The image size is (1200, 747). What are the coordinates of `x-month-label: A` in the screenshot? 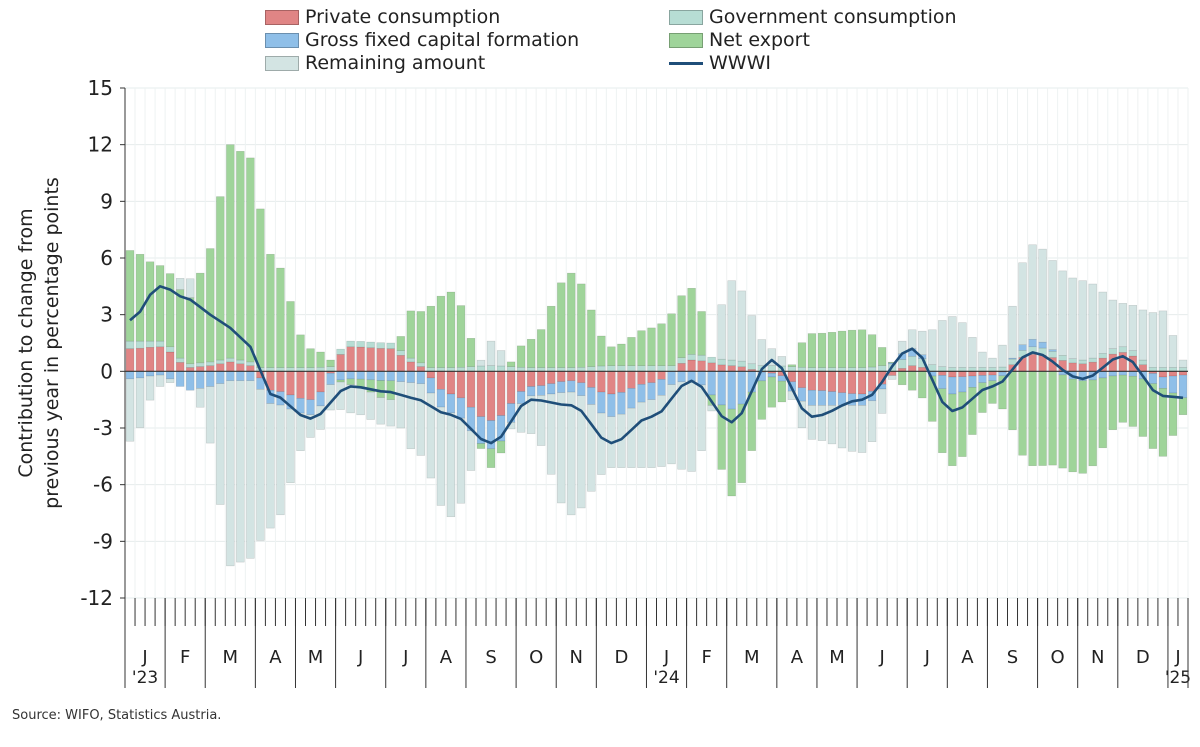 It's located at (446, 657).